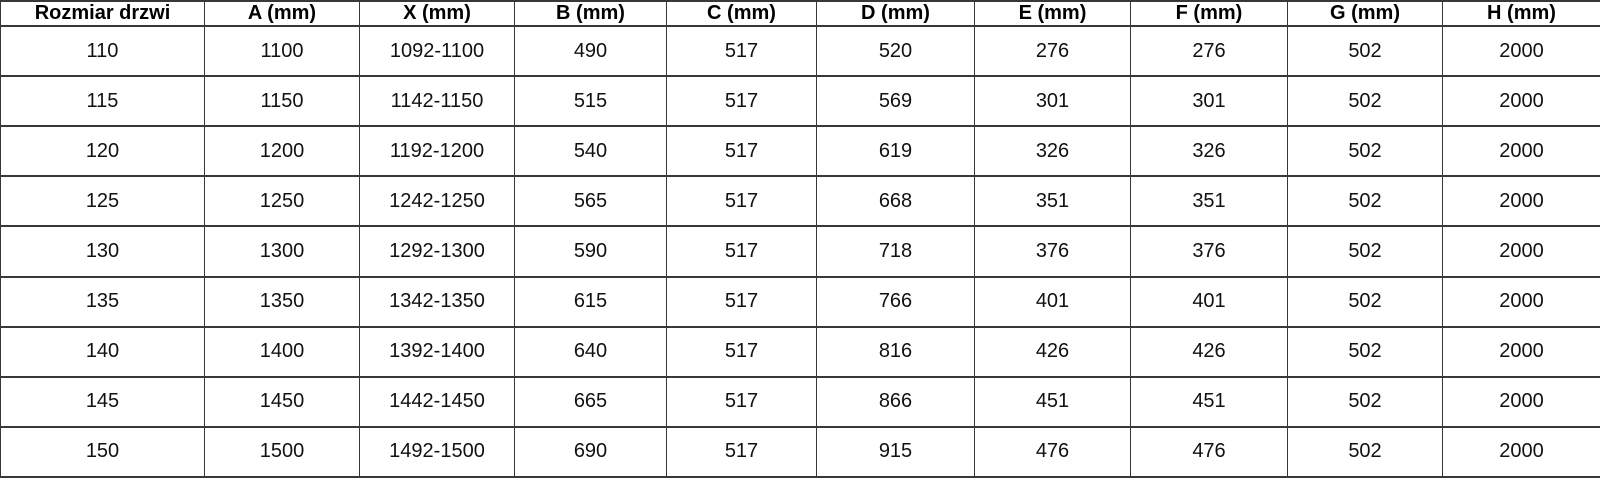 This screenshot has height=487, width=1600. What do you see at coordinates (282, 51) in the screenshot?
I see `table-cell: 1100` at bounding box center [282, 51].